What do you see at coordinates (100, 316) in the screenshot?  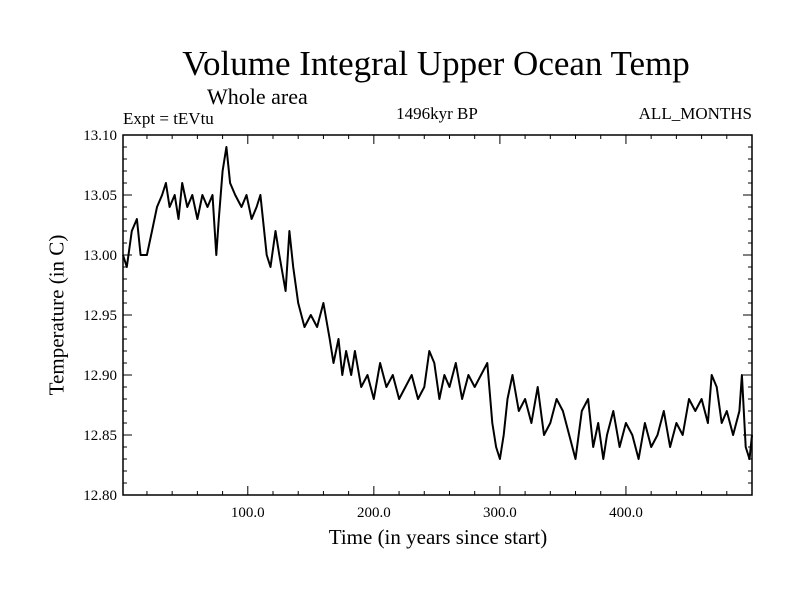 I see `y-tick-label: 12.95` at bounding box center [100, 316].